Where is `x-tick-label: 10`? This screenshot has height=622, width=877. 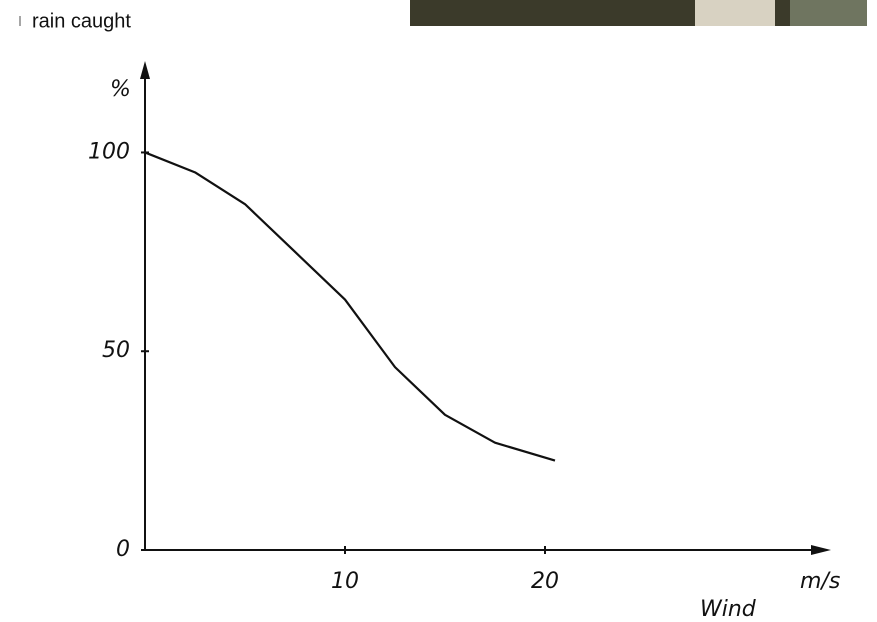 x-tick-label: 10 is located at coordinates (345, 581).